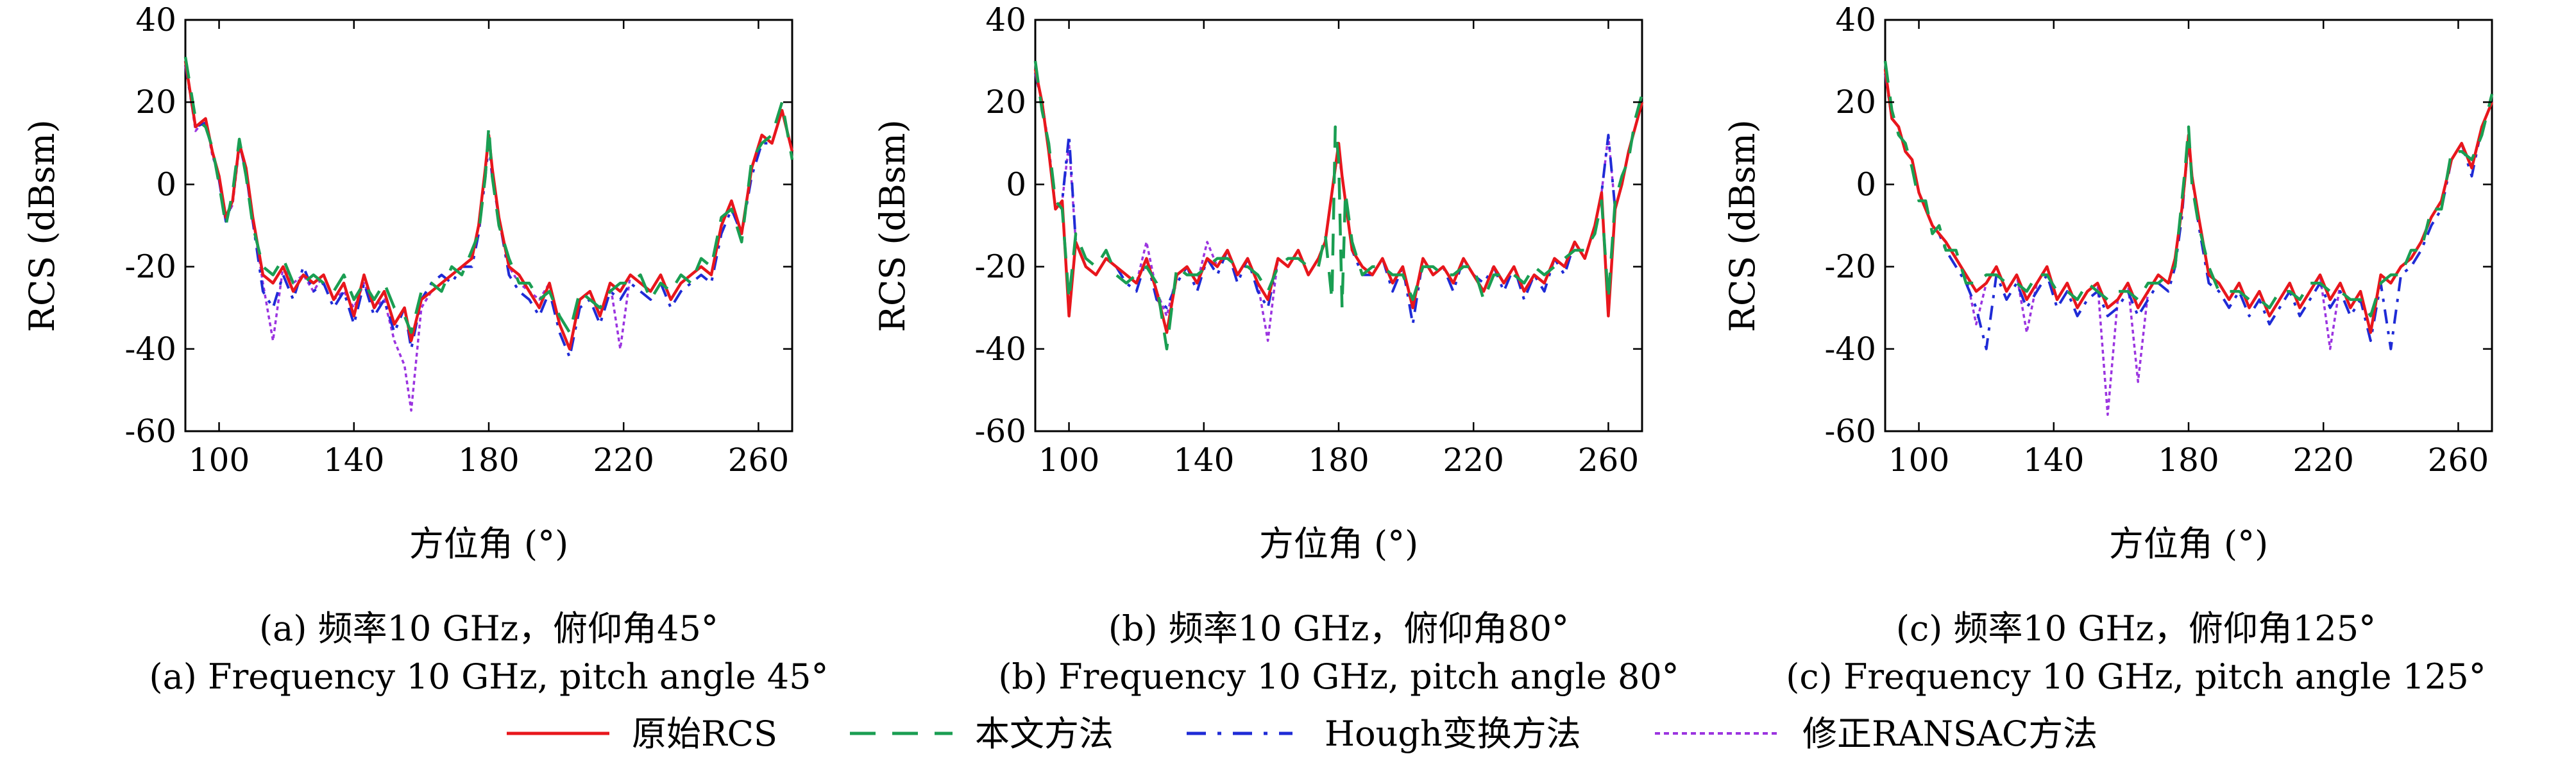 This screenshot has width=2576, height=761. I want to click on y-tick-label-b: 0, so click(1016, 184).